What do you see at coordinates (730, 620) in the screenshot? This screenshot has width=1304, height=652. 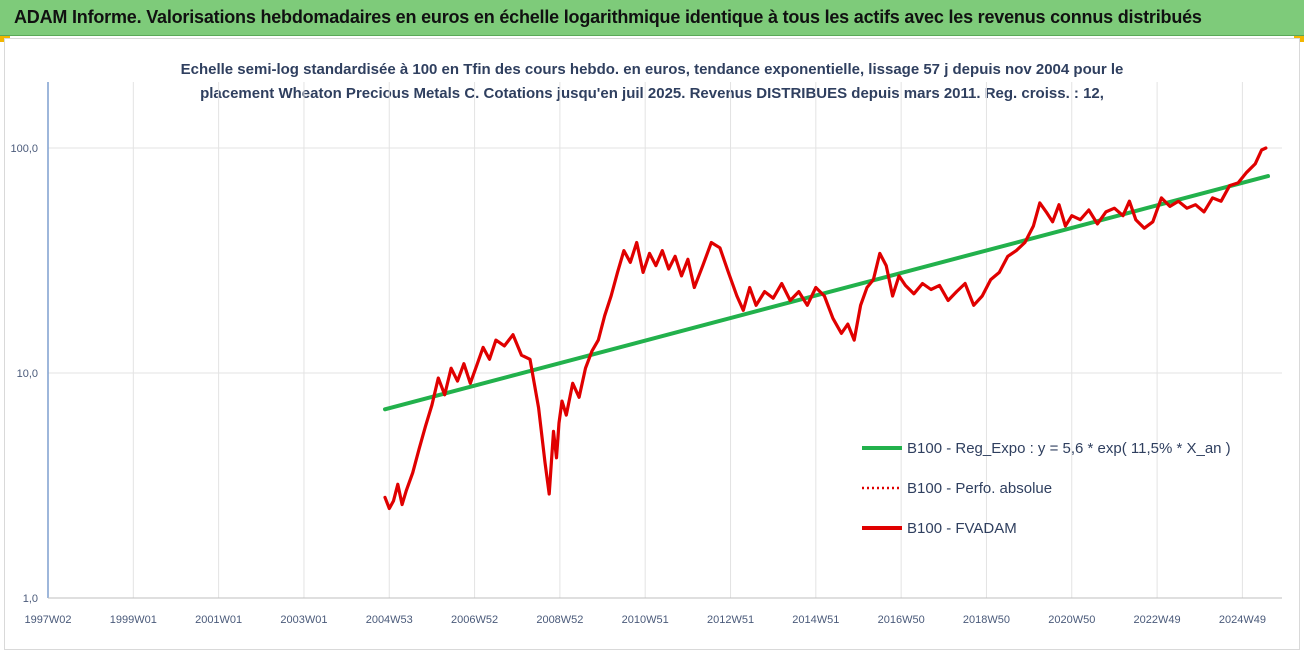 I see `x-tick-label: 2012W51` at bounding box center [730, 620].